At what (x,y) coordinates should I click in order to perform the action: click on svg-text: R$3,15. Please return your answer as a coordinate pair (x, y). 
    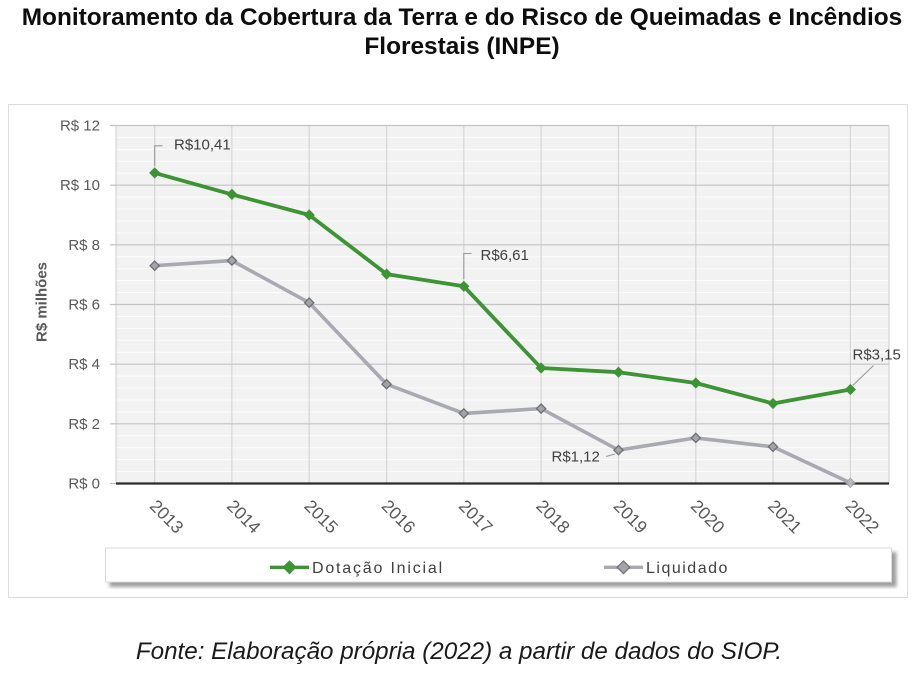
    Looking at the image, I should click on (877, 355).